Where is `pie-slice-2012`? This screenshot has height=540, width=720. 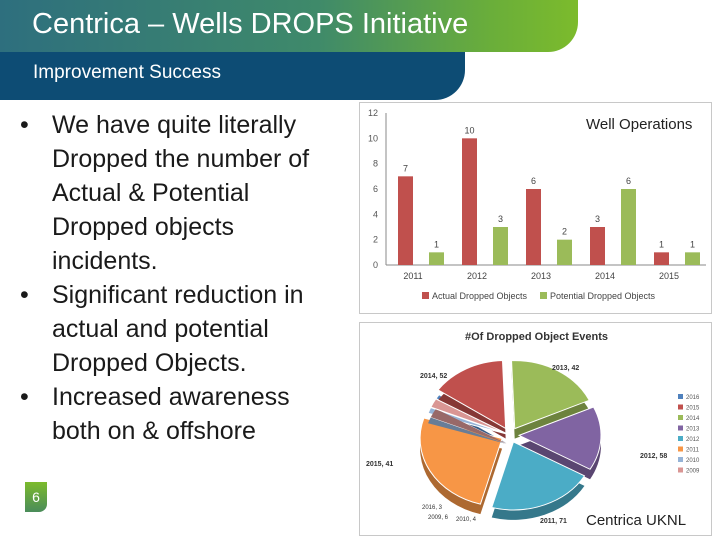 pie-slice-2012 is located at coordinates (538, 476).